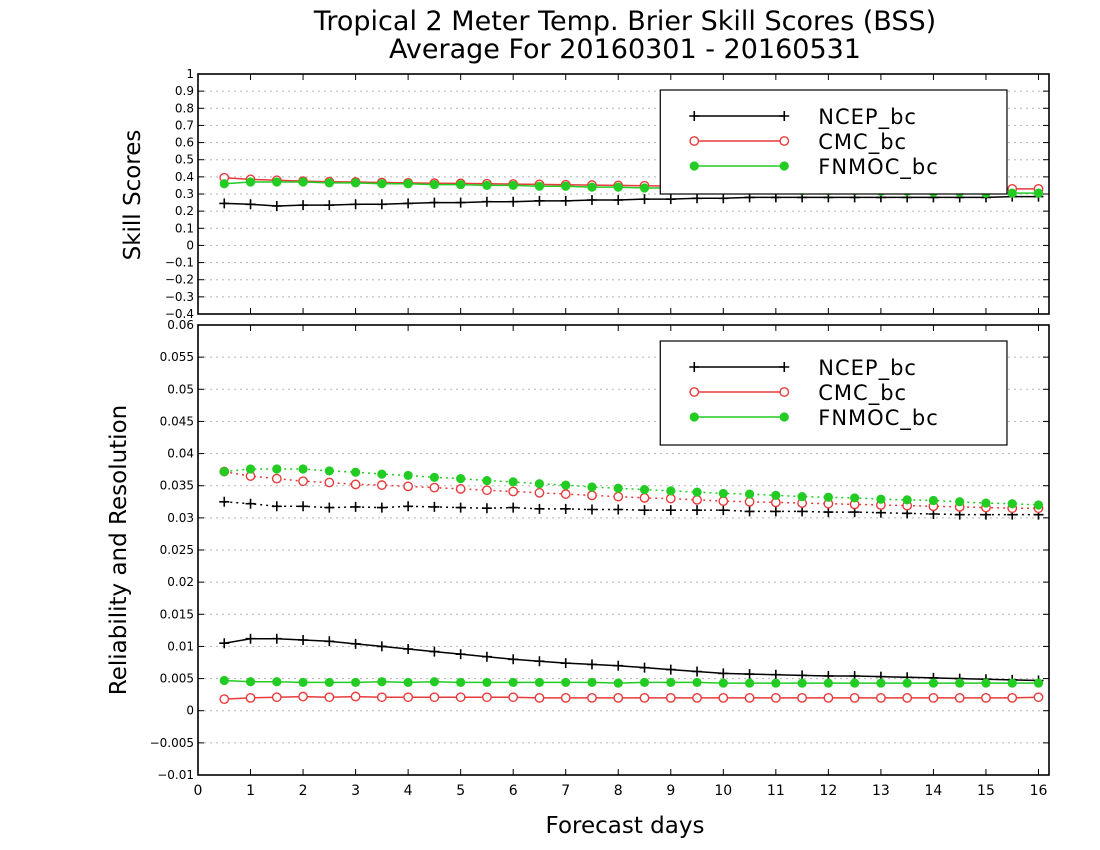 The height and width of the screenshot is (850, 1100). What do you see at coordinates (177, 679) in the screenshot?
I see `y-tick-label: 0.005` at bounding box center [177, 679].